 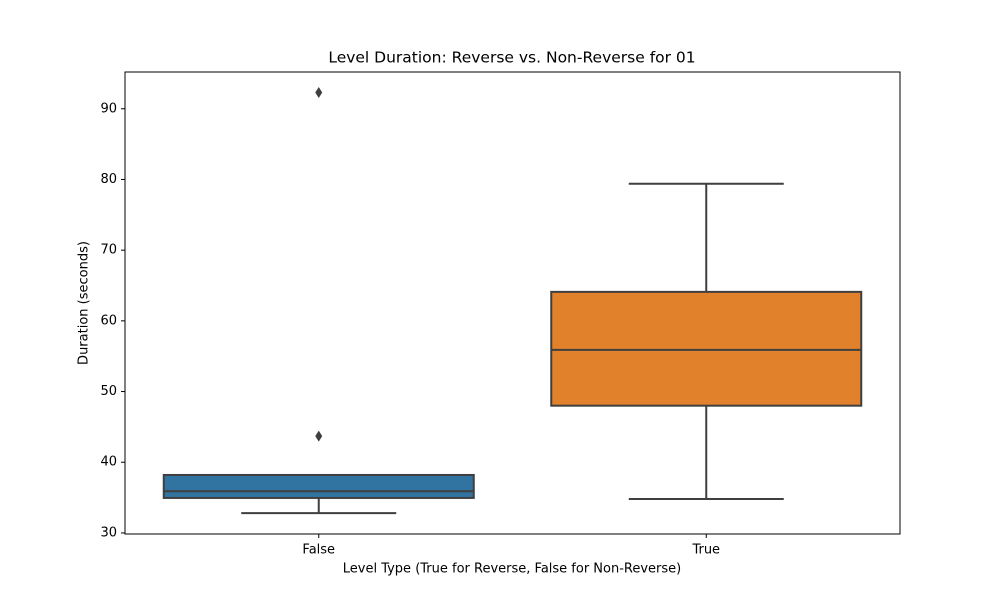 I want to click on y-tick-label: 50, so click(x=108, y=391).